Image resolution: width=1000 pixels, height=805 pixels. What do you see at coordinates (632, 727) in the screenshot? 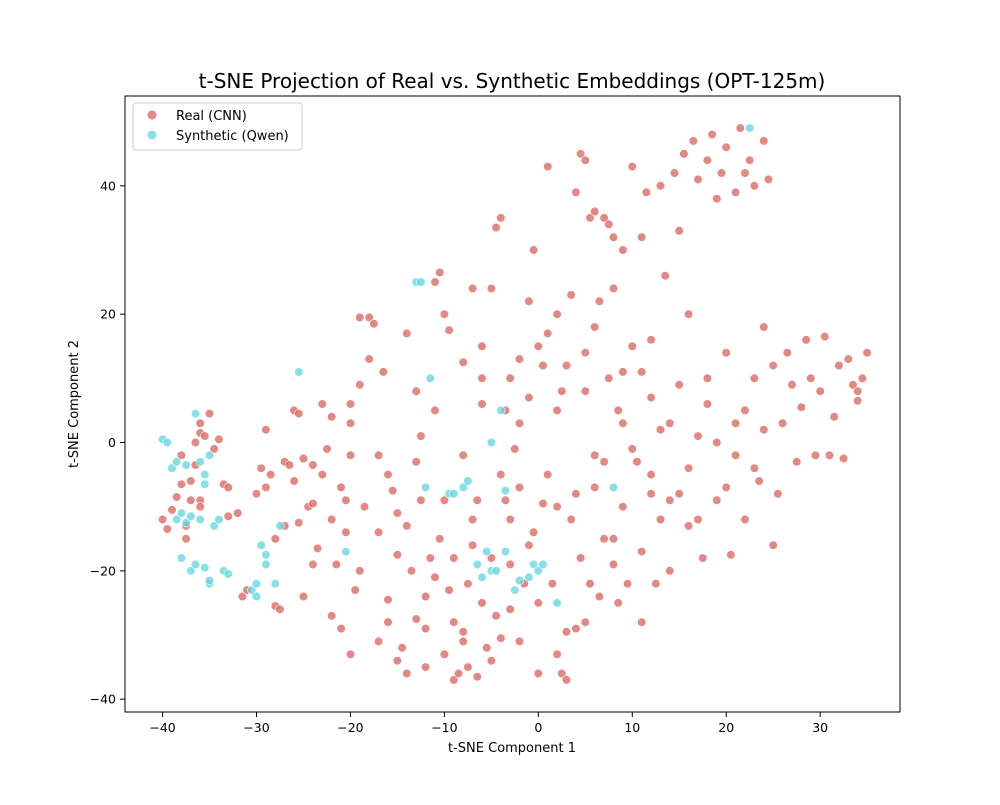
I see `x-tick-label: 10` at bounding box center [632, 727].